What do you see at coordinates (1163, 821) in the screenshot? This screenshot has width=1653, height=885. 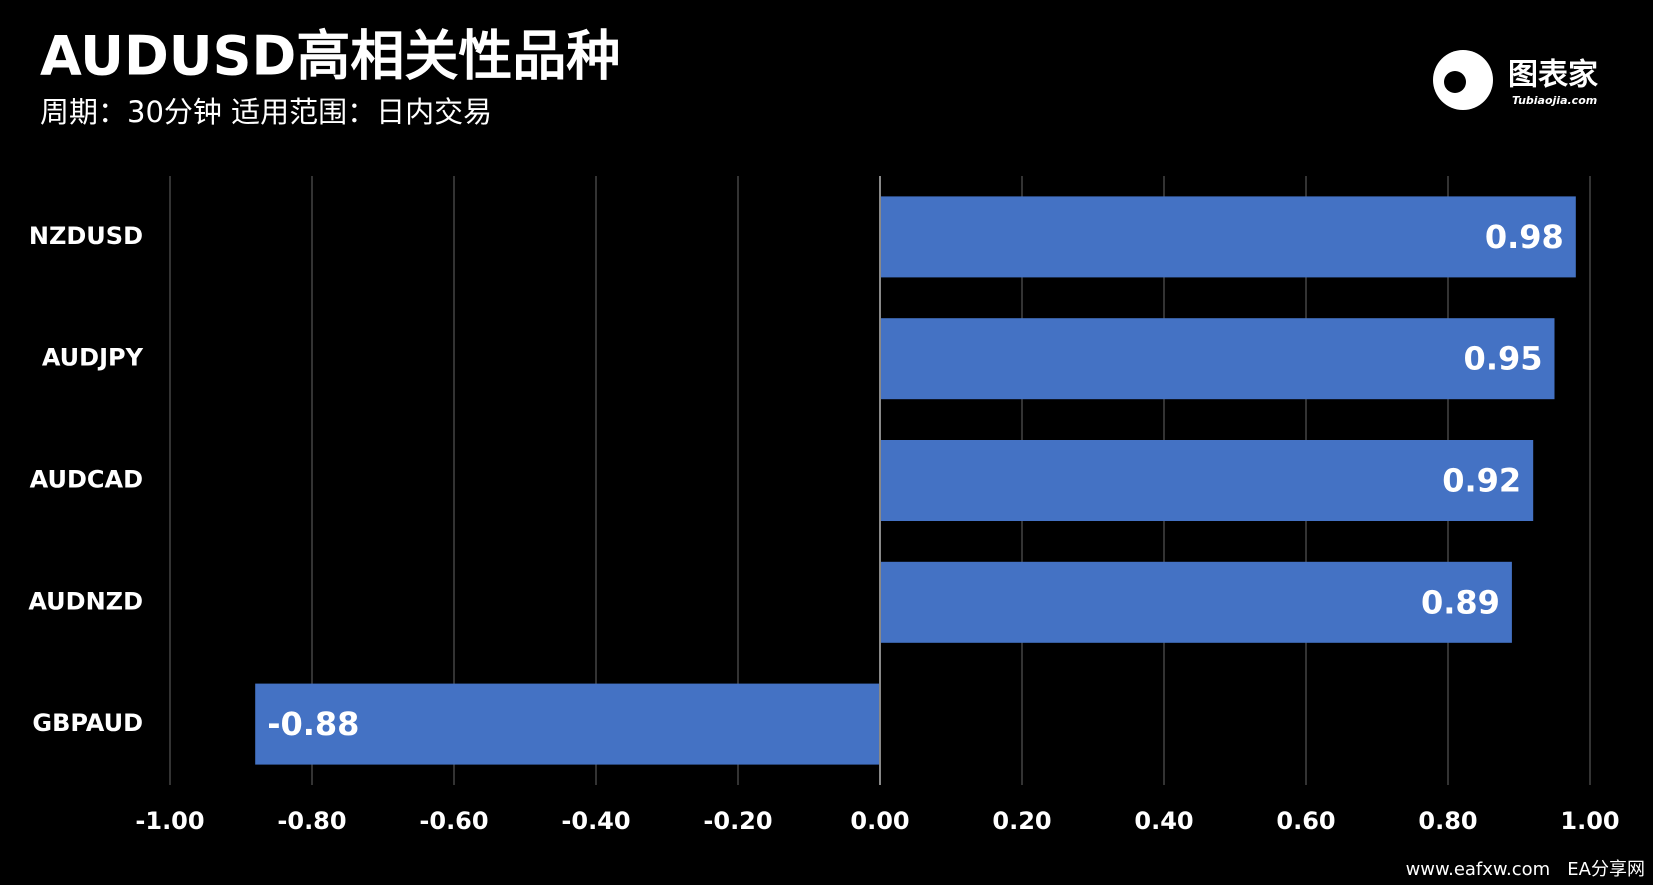 I see `x-tick-label: 0.40` at bounding box center [1163, 821].